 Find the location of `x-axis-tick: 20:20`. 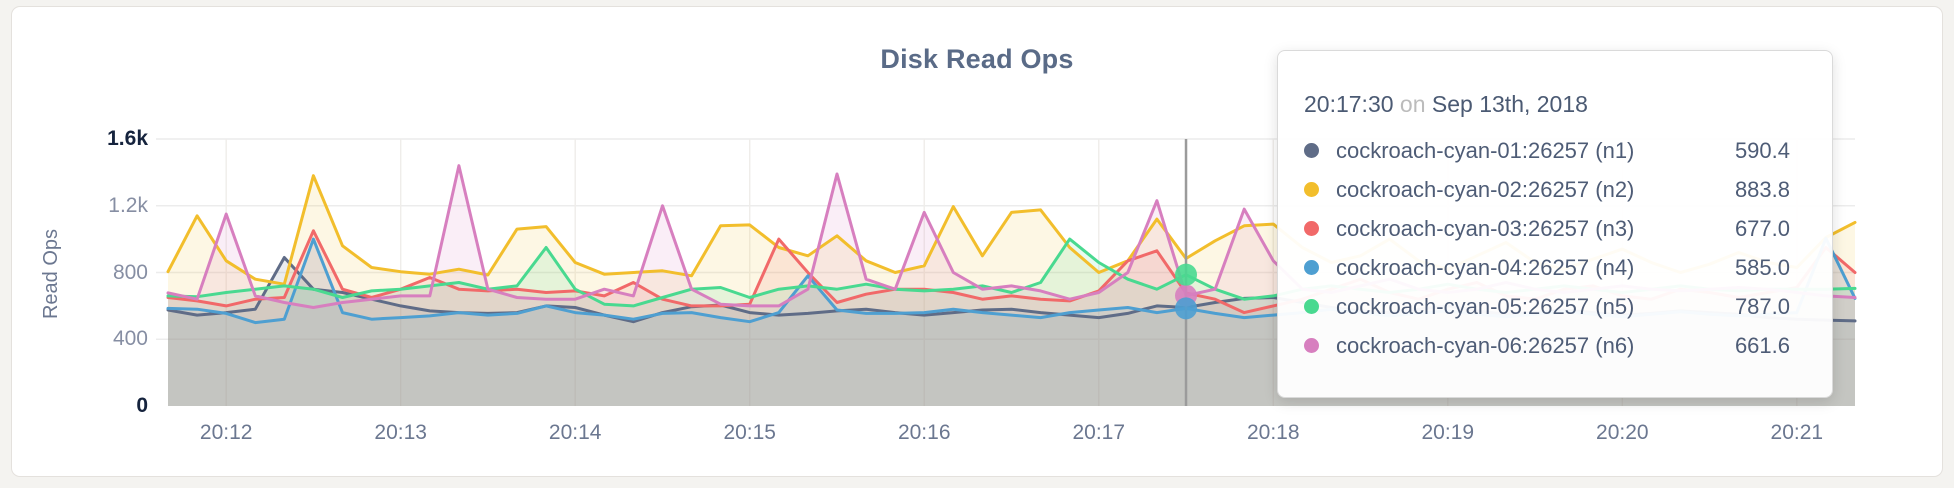

x-axis-tick: 20:20 is located at coordinates (1622, 432).